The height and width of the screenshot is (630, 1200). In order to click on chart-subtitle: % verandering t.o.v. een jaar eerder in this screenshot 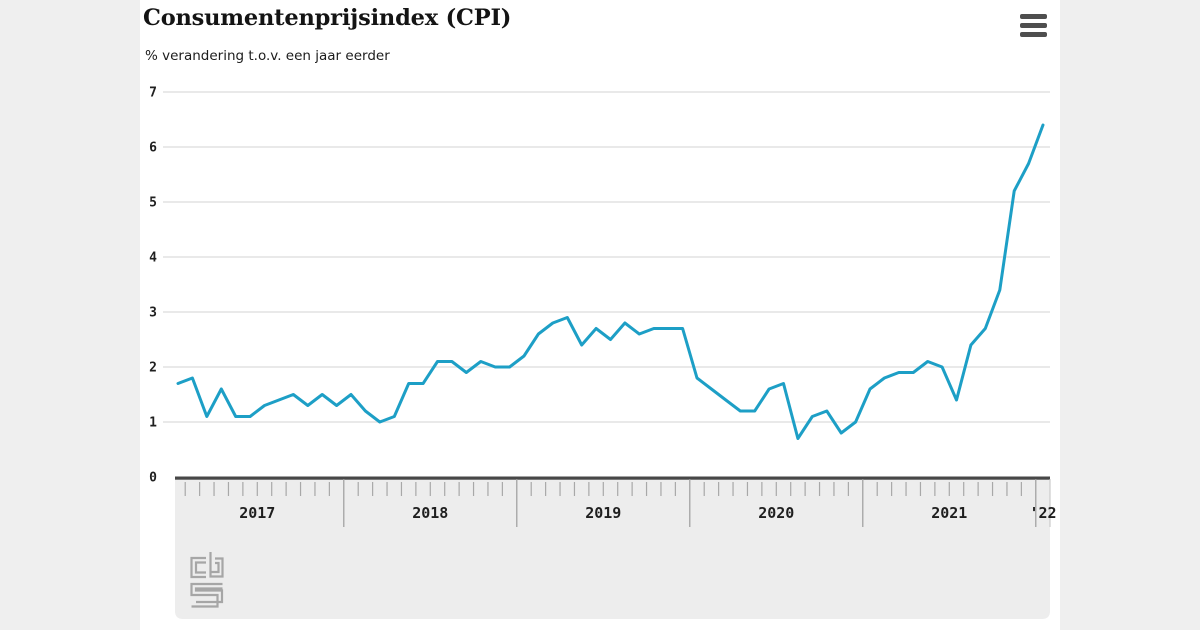, I will do `click(267, 56)`.